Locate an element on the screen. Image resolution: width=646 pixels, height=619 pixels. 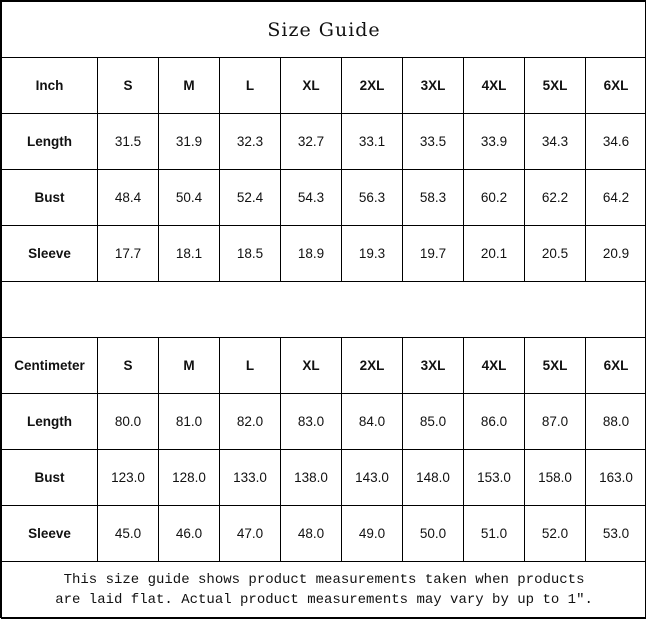
measurement-cell: 50.4 is located at coordinates (189, 198).